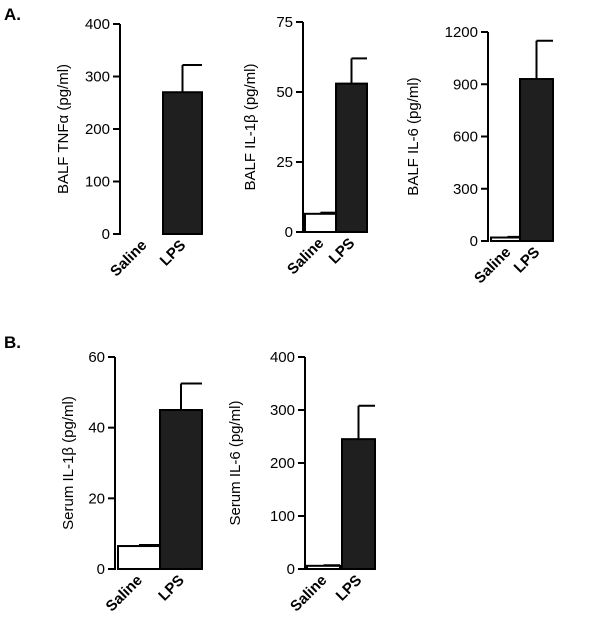  I want to click on y-tick-label: 900, so click(465, 84).